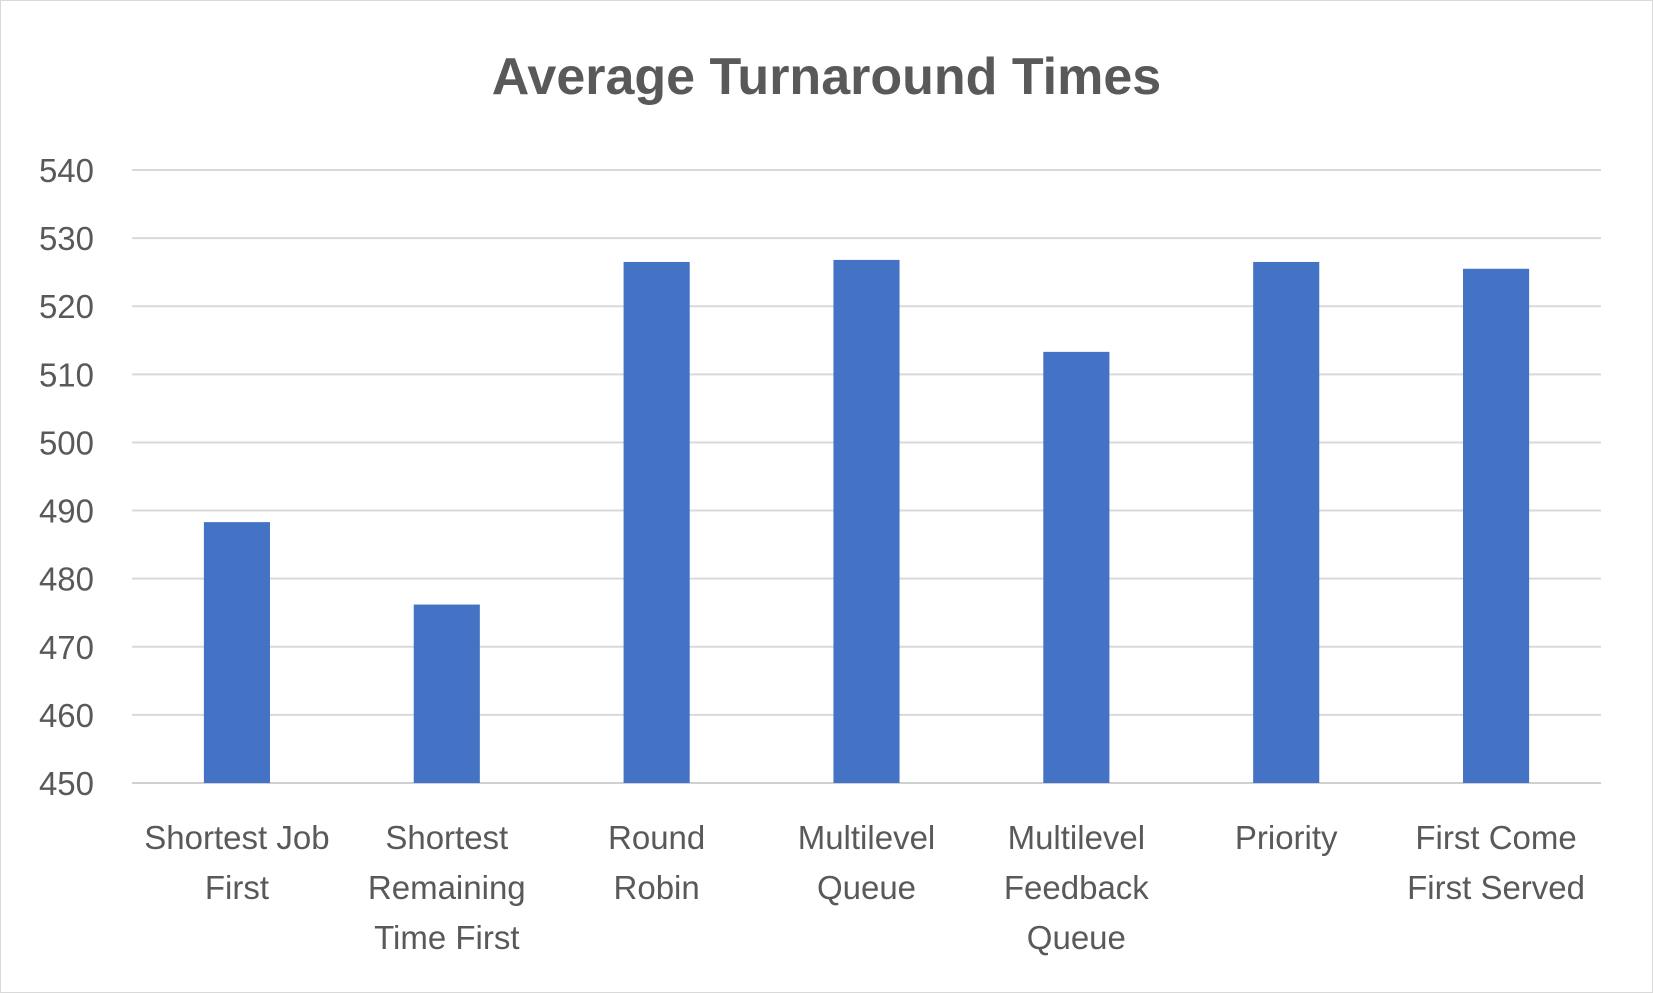  What do you see at coordinates (656, 862) in the screenshot?
I see `x-category-label: Round Robin` at bounding box center [656, 862].